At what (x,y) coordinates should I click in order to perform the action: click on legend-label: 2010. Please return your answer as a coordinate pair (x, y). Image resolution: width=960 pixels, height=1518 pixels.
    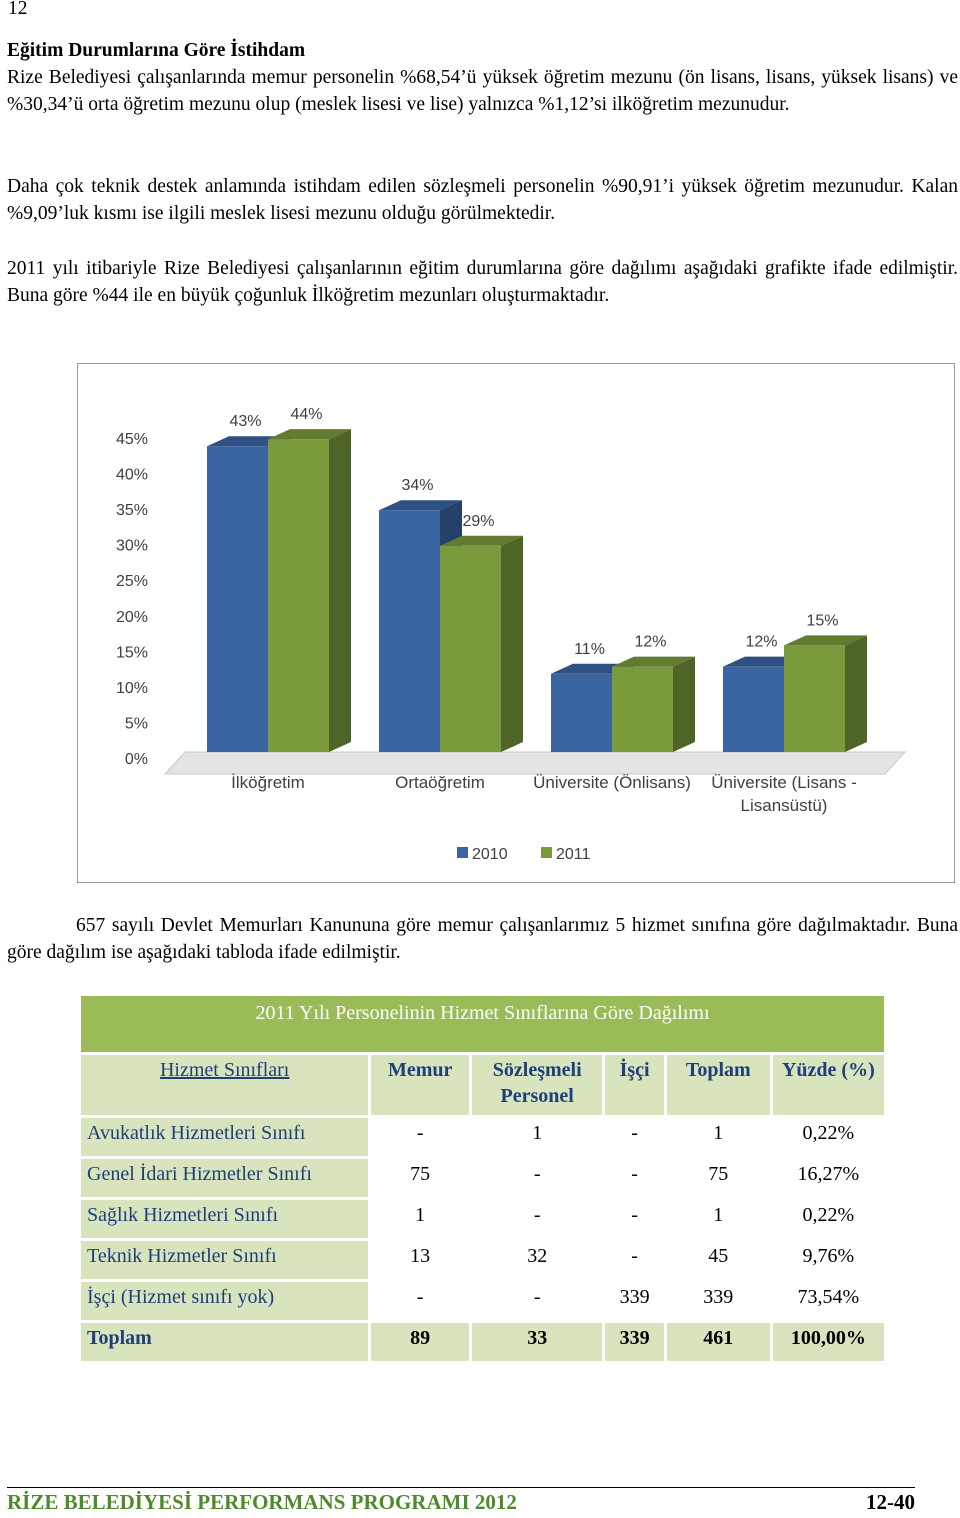
    Looking at the image, I should click on (490, 854).